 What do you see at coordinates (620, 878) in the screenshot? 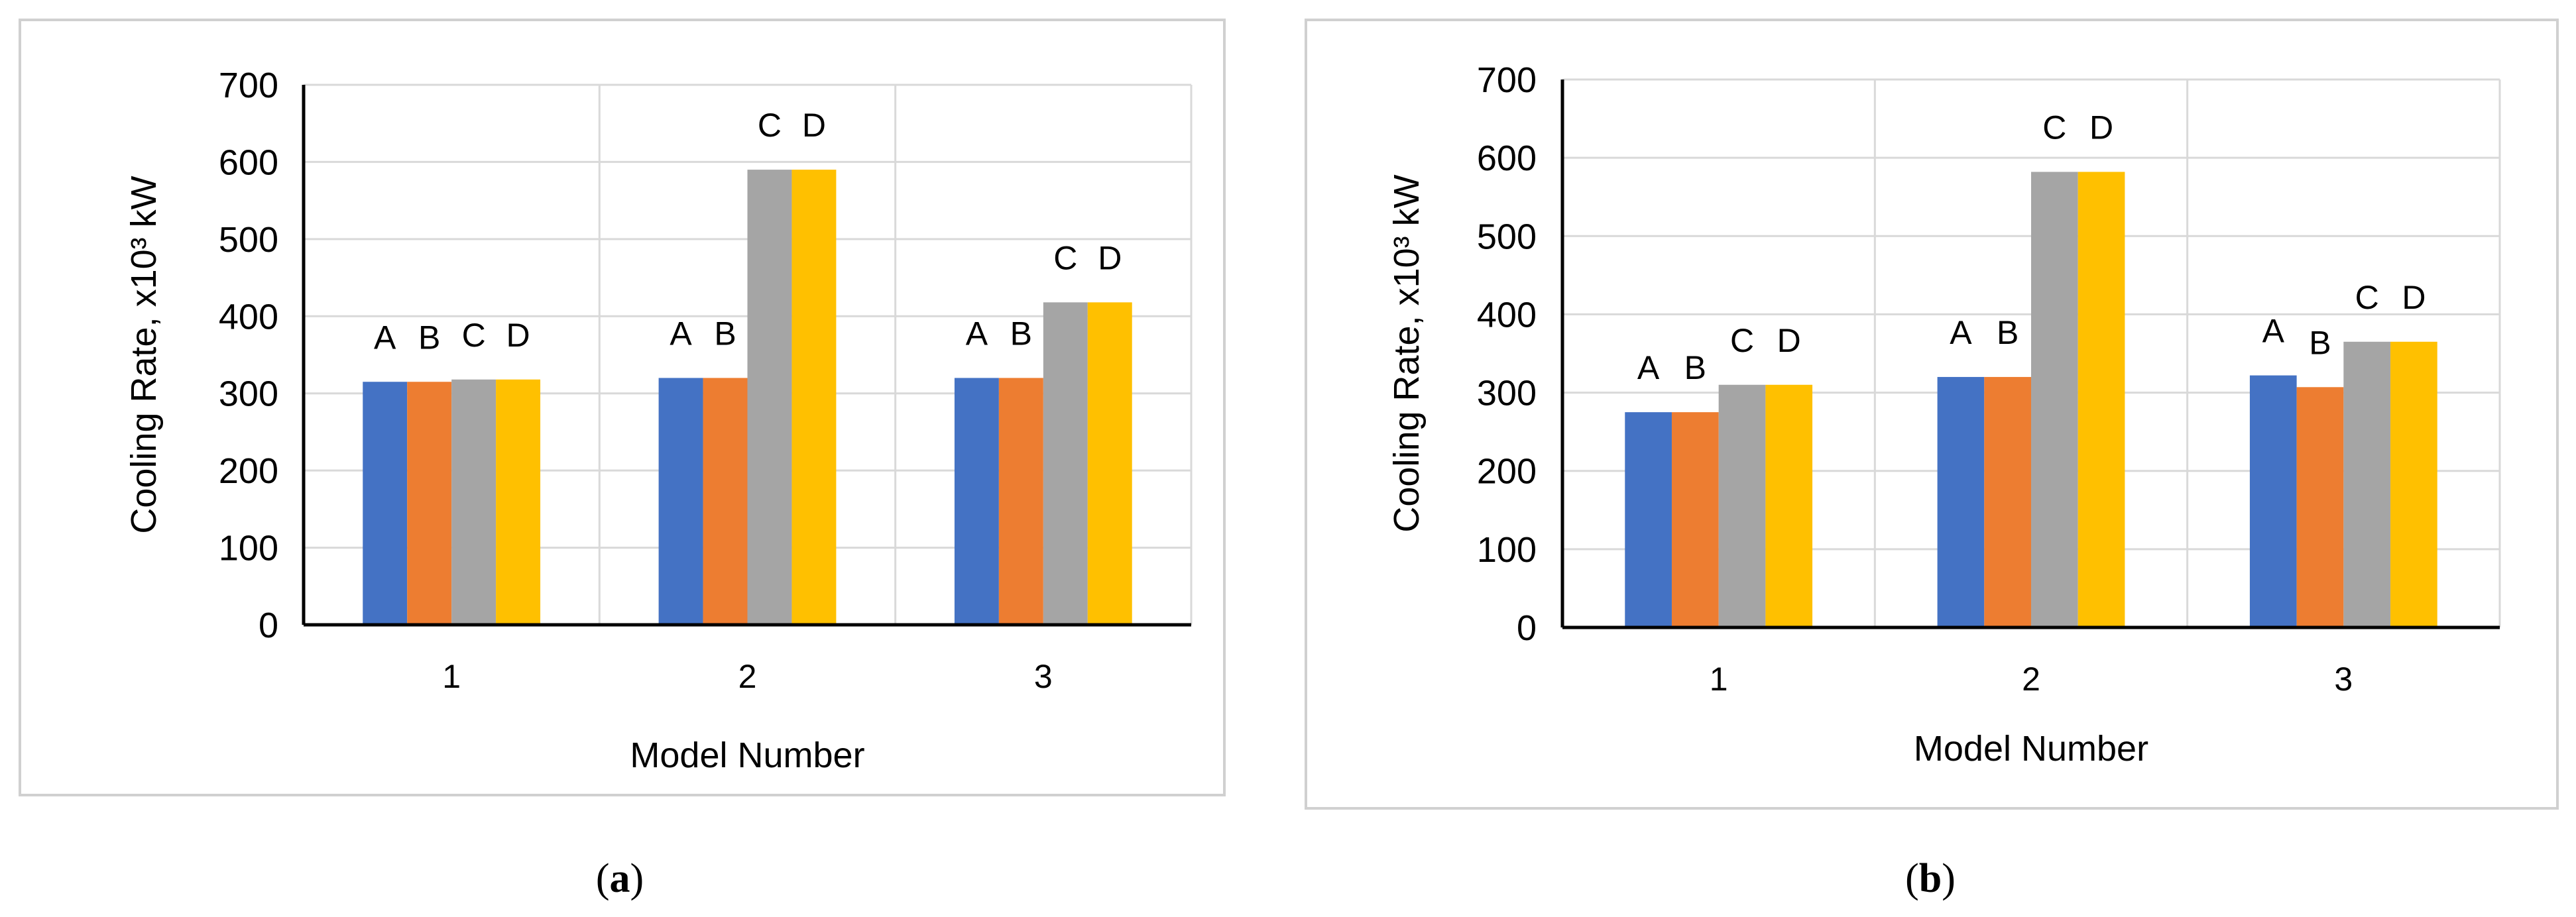
I see `caption-a: (a)` at bounding box center [620, 878].